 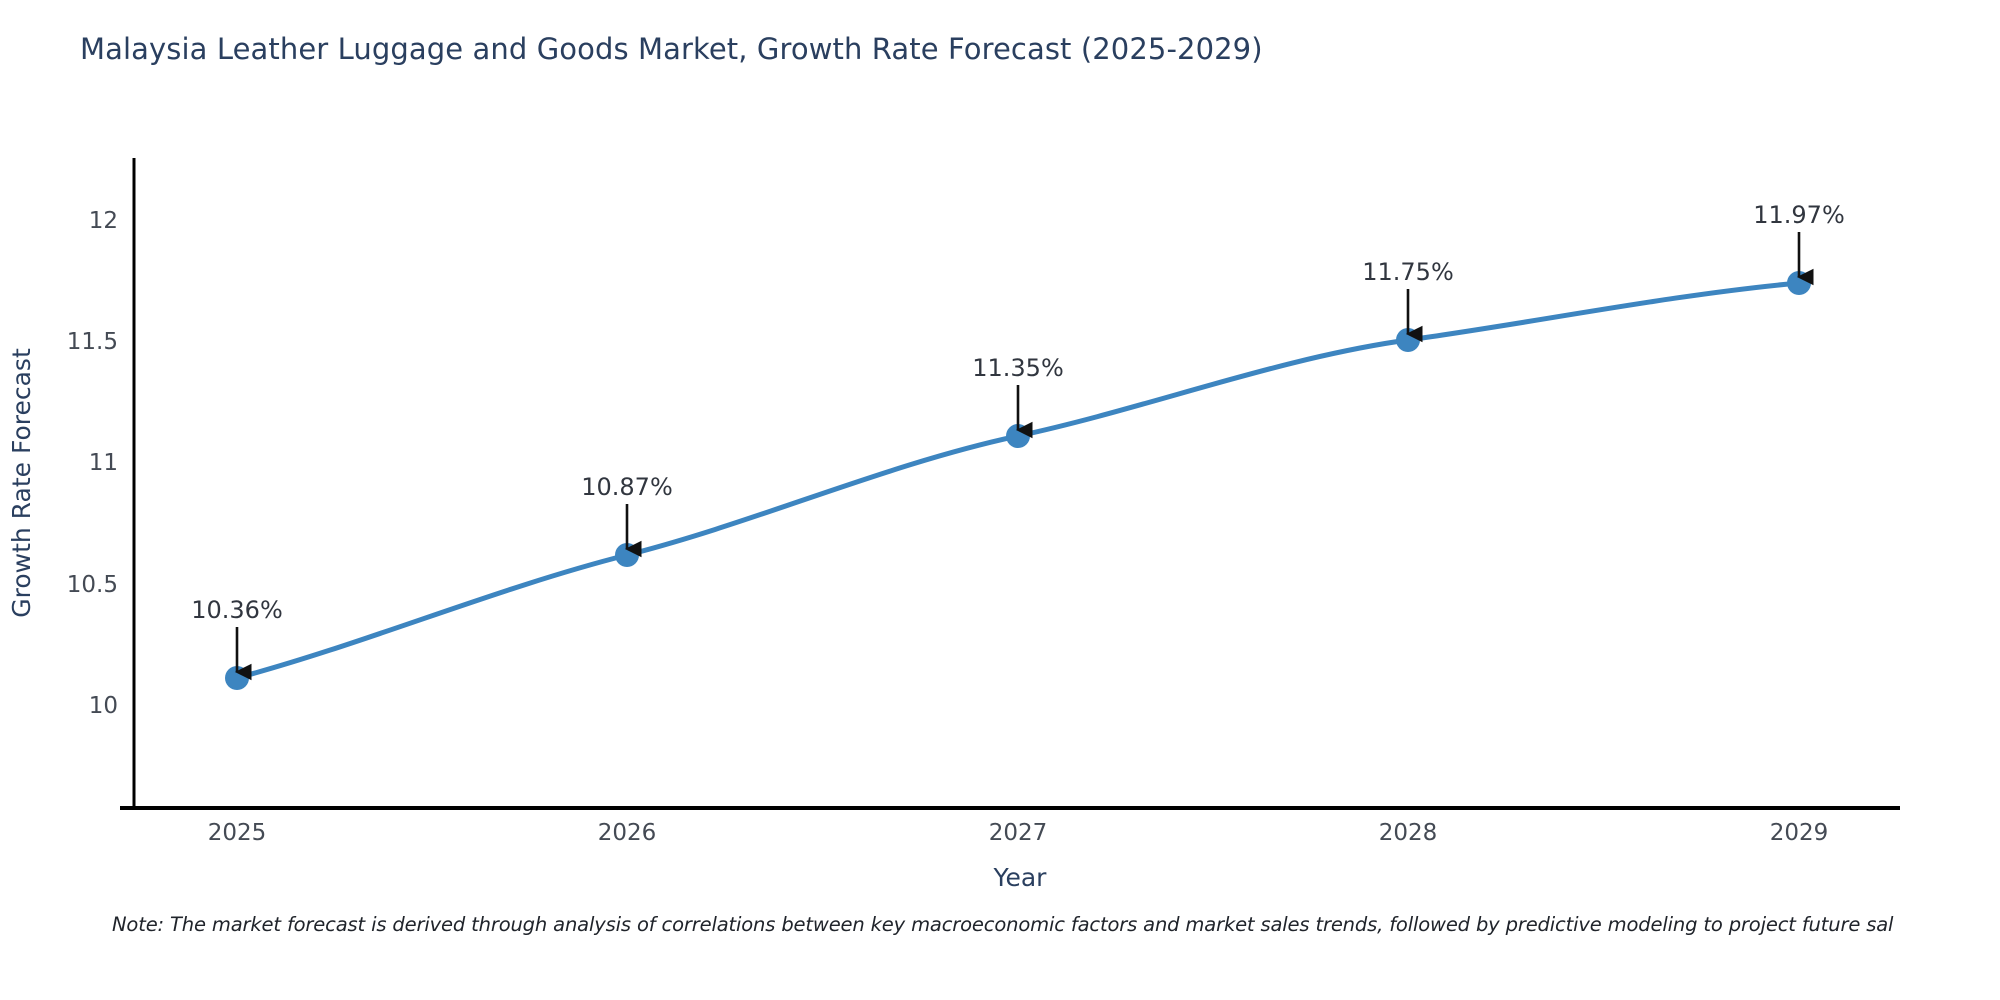 What do you see at coordinates (21, 483) in the screenshot?
I see `y-axis-title: Growth Rate Forecast` at bounding box center [21, 483].